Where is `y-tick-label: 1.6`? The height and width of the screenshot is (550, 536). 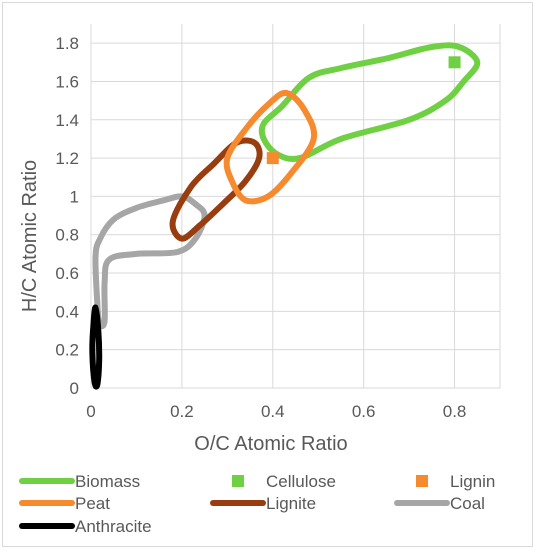 y-tick-label: 1.6 is located at coordinates (67, 81).